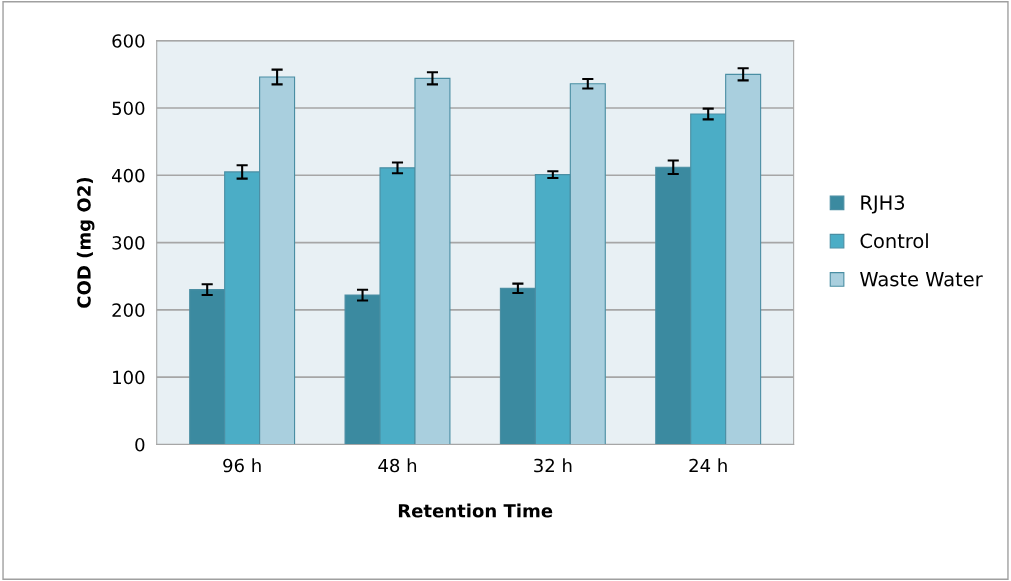  I want to click on y-tick-label: 0, so click(140, 444).